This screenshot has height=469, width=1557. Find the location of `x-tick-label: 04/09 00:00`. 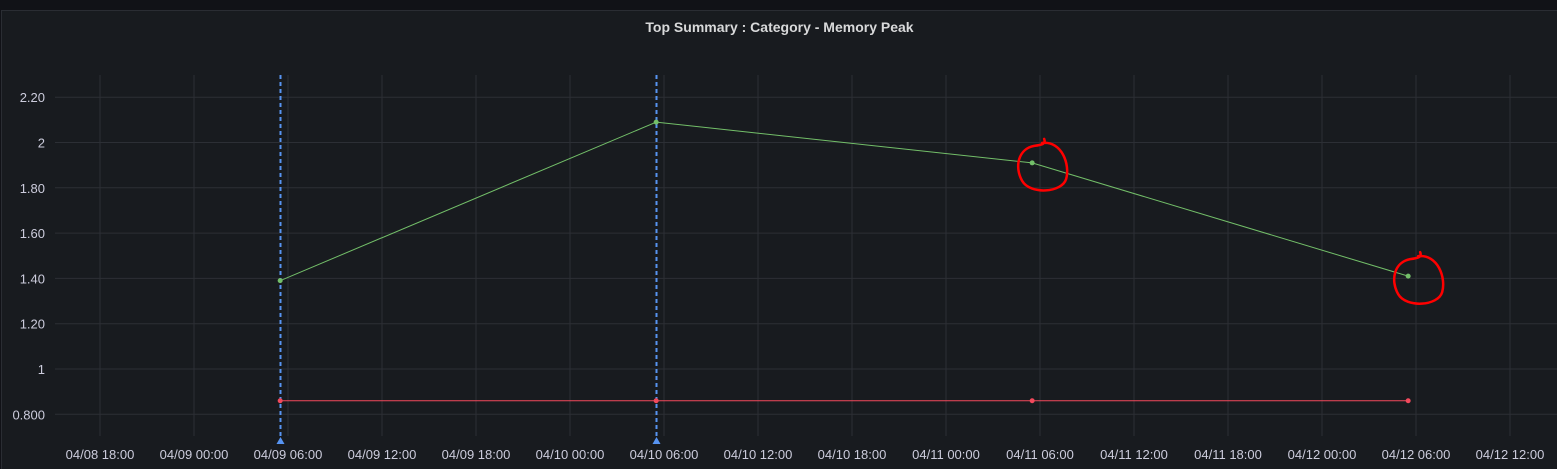

x-tick-label: 04/09 00:00 is located at coordinates (194, 454).